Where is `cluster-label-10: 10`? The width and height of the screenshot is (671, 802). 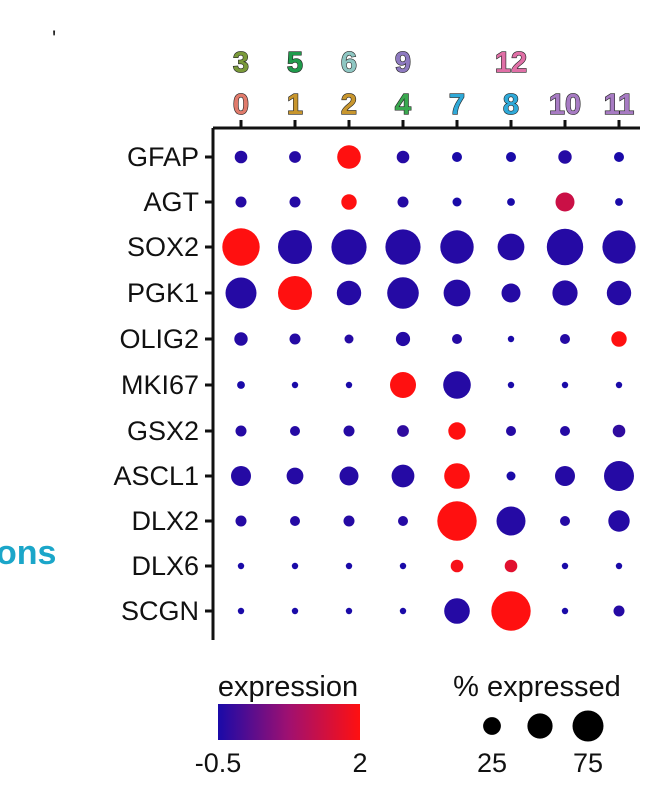
cluster-label-10: 10 is located at coordinates (565, 105).